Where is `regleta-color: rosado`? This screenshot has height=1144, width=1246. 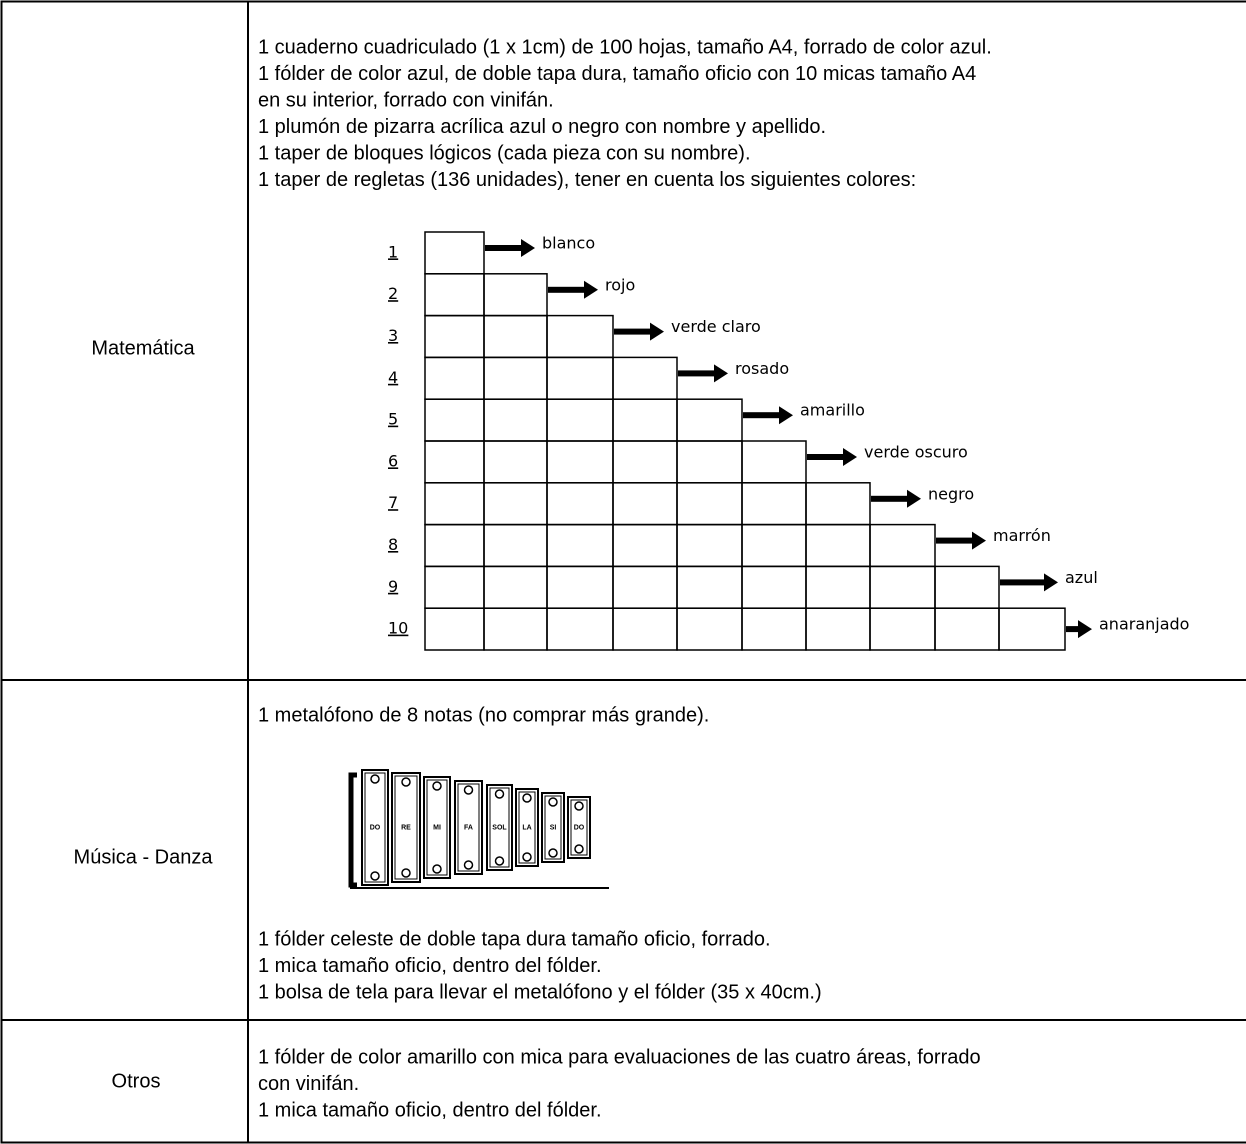
regleta-color: rosado is located at coordinates (762, 368).